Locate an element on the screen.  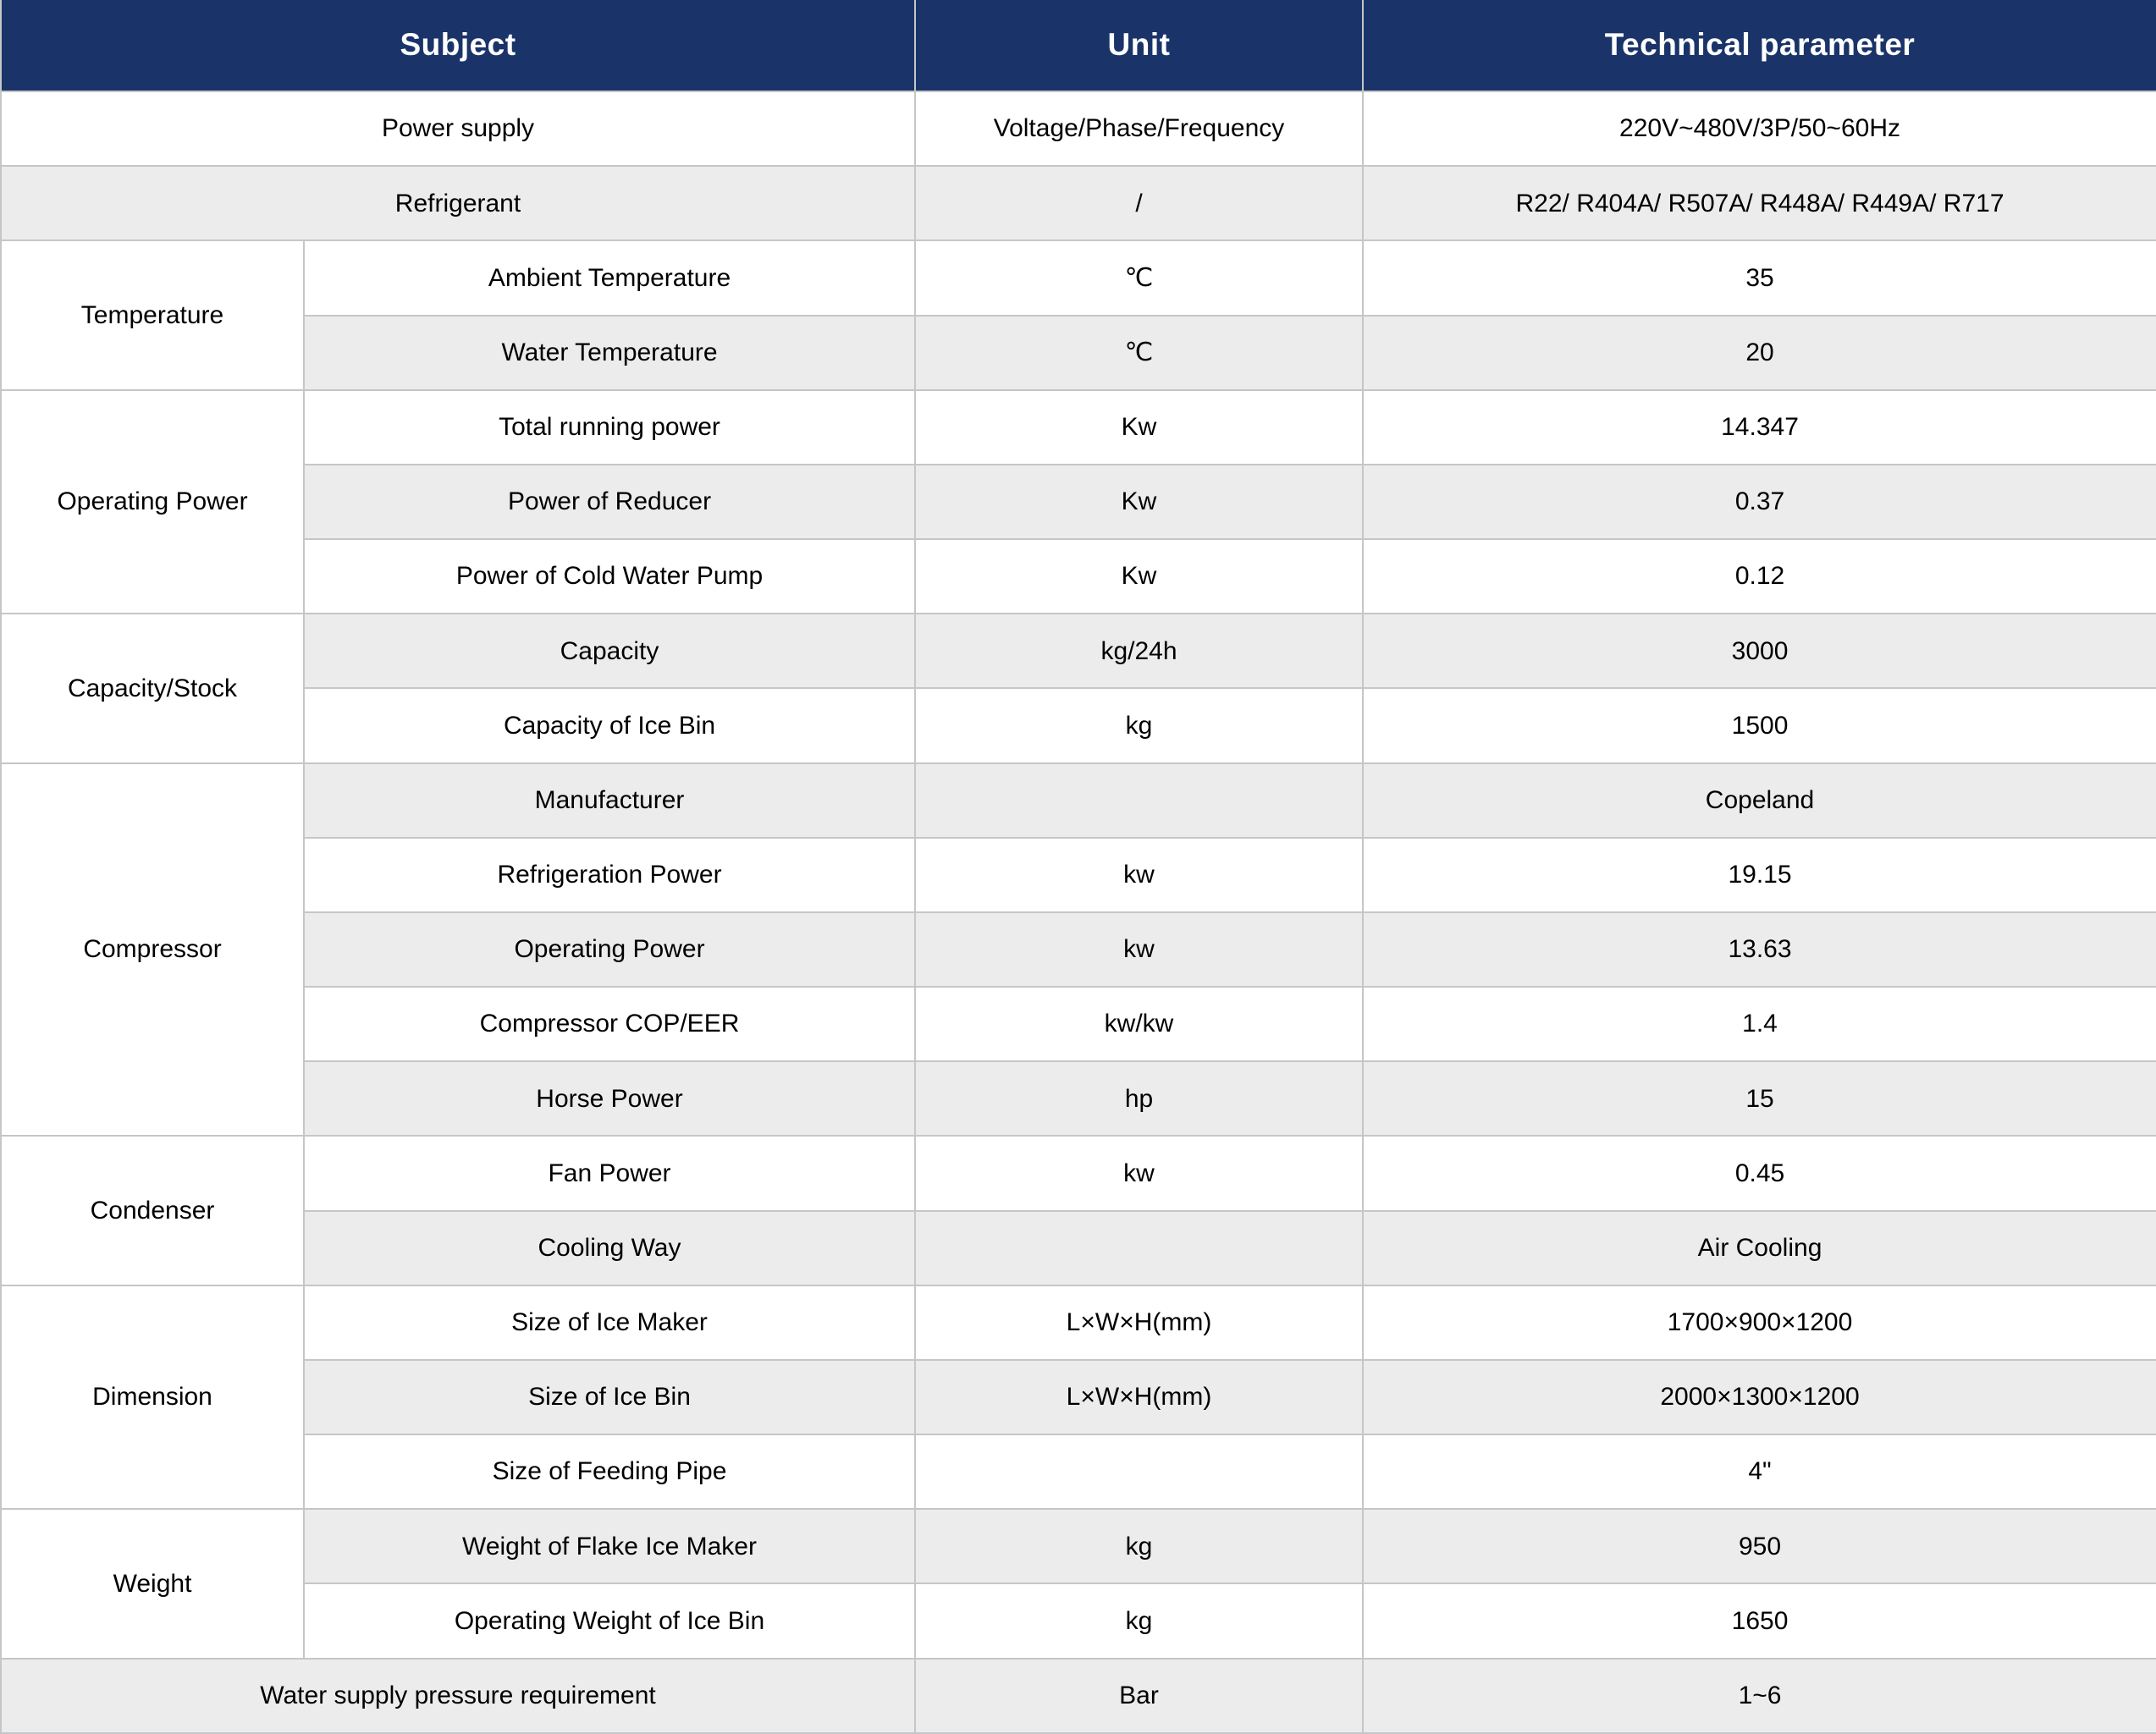
row-unit: kw/kw is located at coordinates (1139, 1024).